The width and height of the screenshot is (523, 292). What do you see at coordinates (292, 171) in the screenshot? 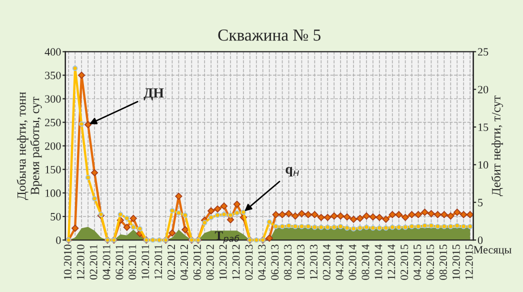
I see `text: q$_{н}$` at bounding box center [292, 171].